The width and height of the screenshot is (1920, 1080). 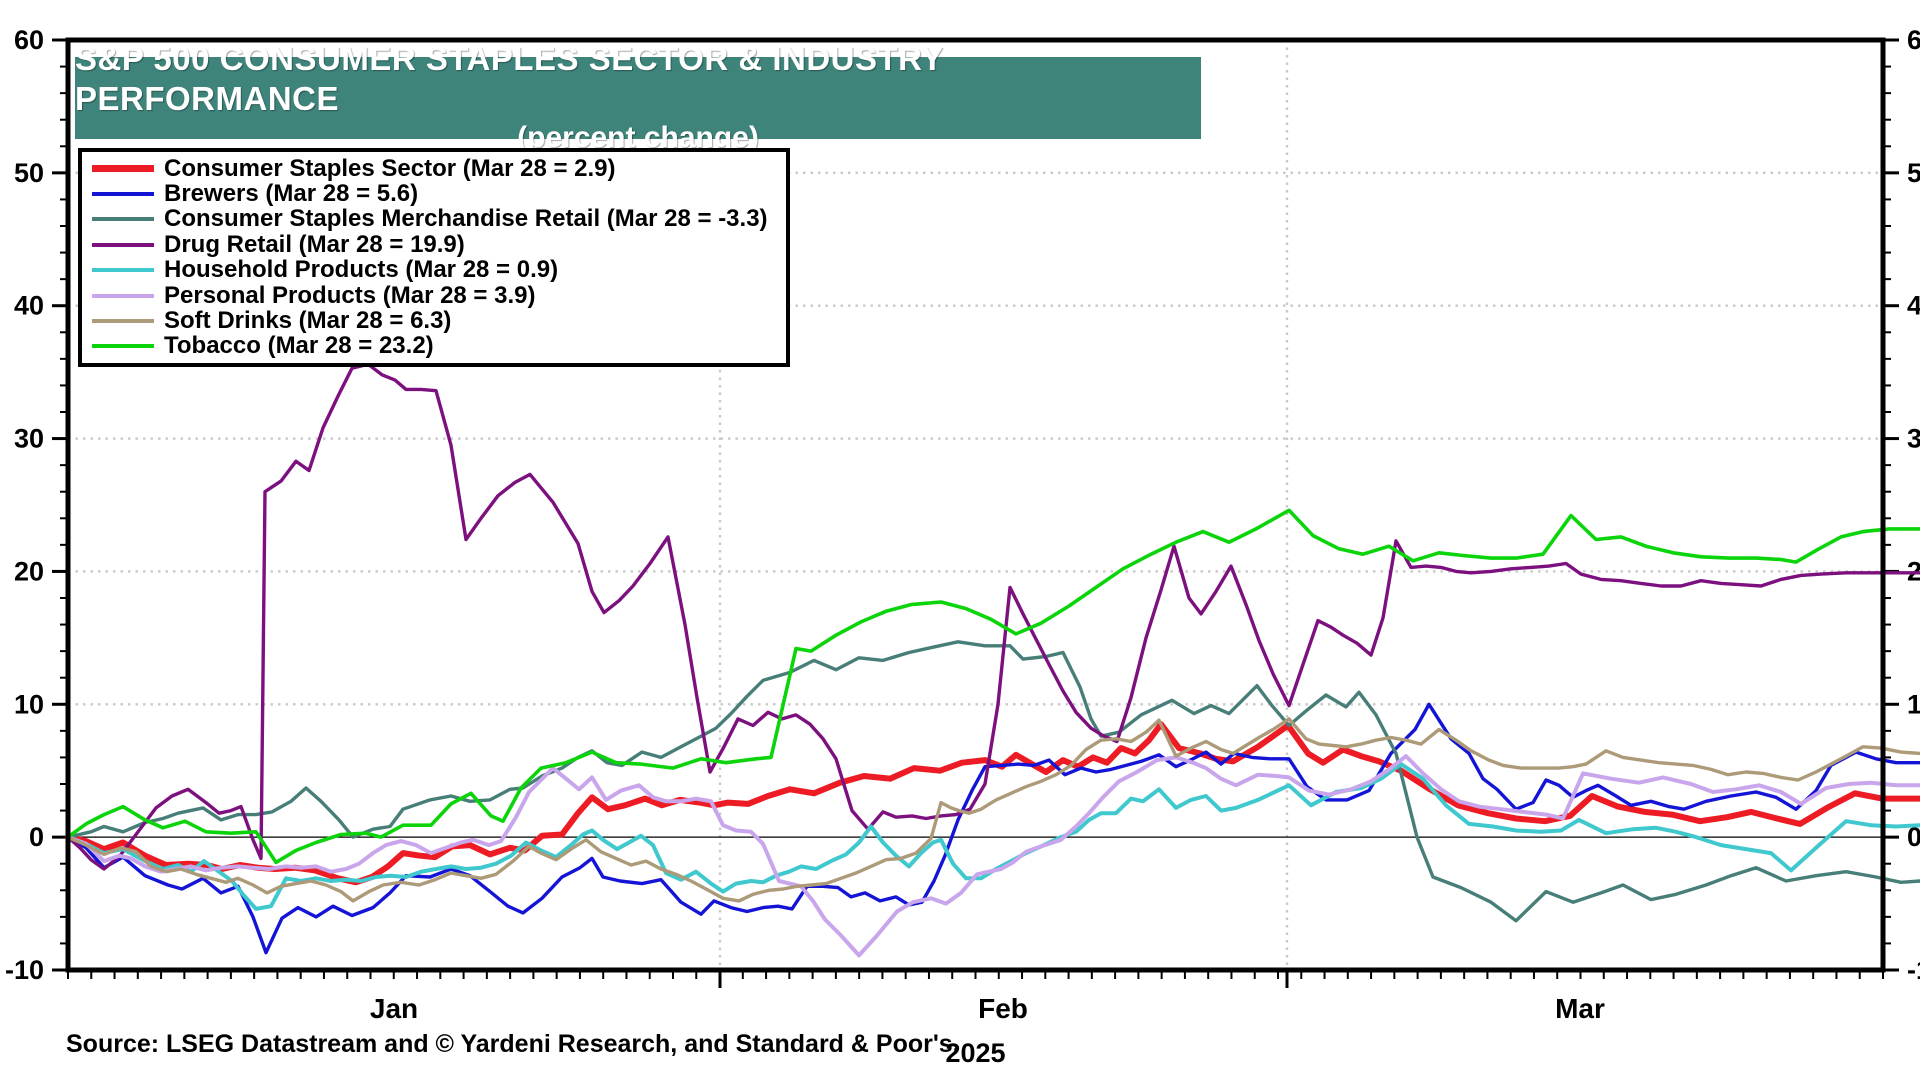 What do you see at coordinates (24, 970) in the screenshot?
I see `y-axis-label-left--10: -10` at bounding box center [24, 970].